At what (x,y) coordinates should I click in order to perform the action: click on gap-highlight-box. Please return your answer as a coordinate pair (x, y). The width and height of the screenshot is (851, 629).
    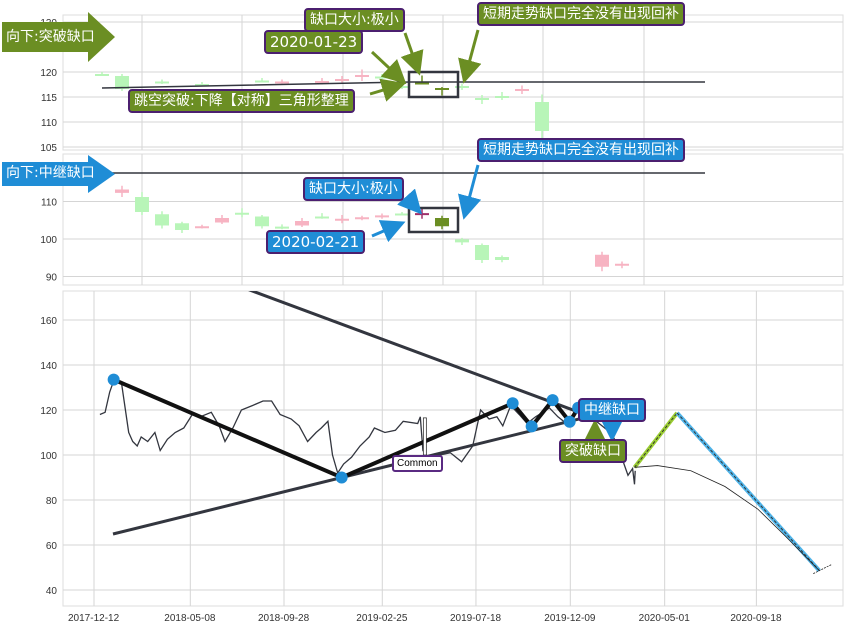
    Looking at the image, I should click on (433, 220).